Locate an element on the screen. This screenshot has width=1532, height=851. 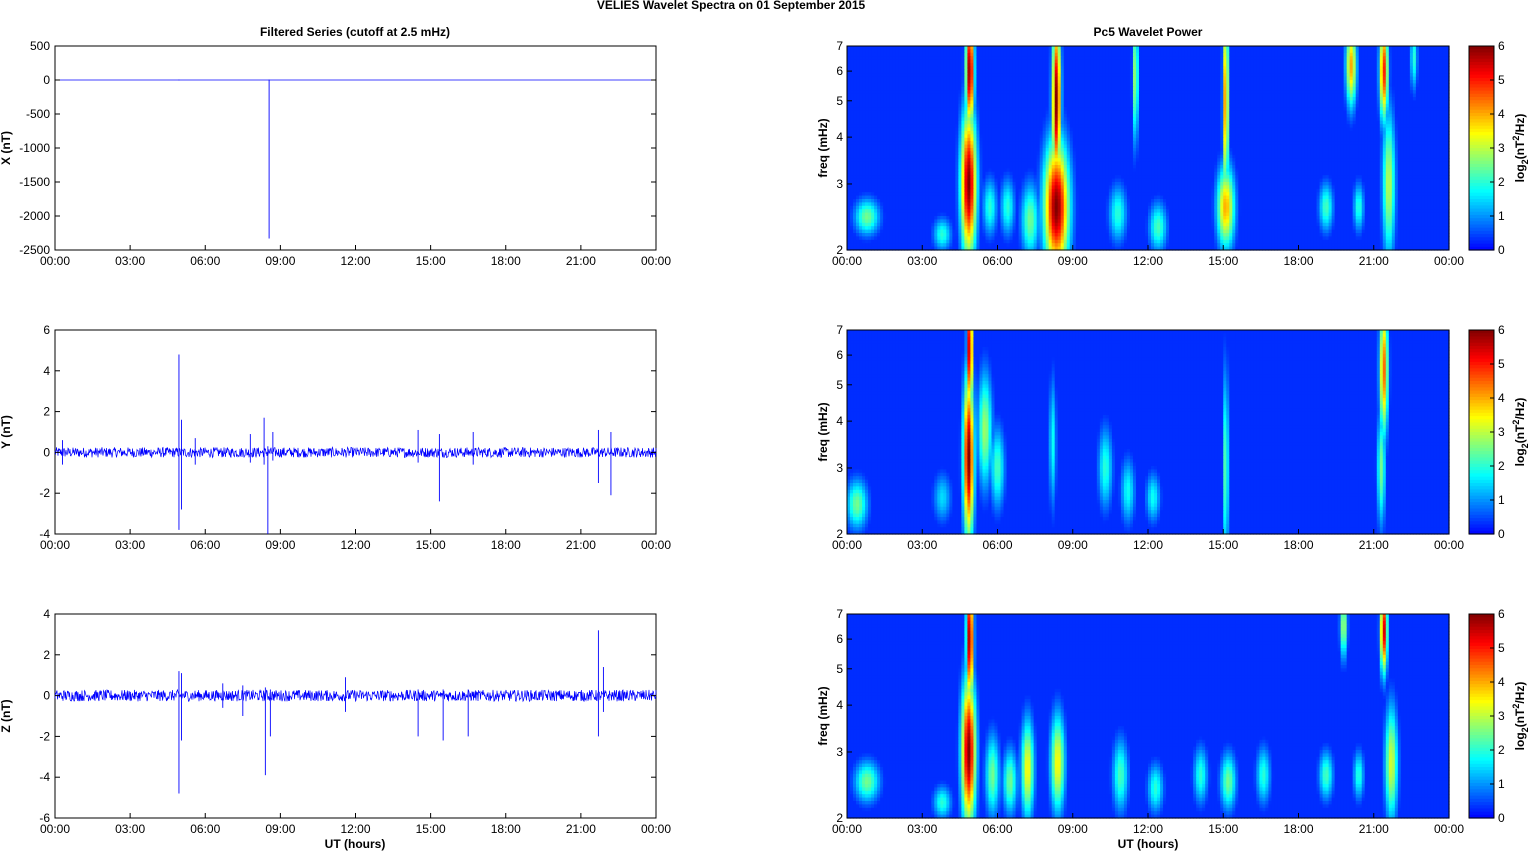
y-tick-label: 2 is located at coordinates (46, 655).